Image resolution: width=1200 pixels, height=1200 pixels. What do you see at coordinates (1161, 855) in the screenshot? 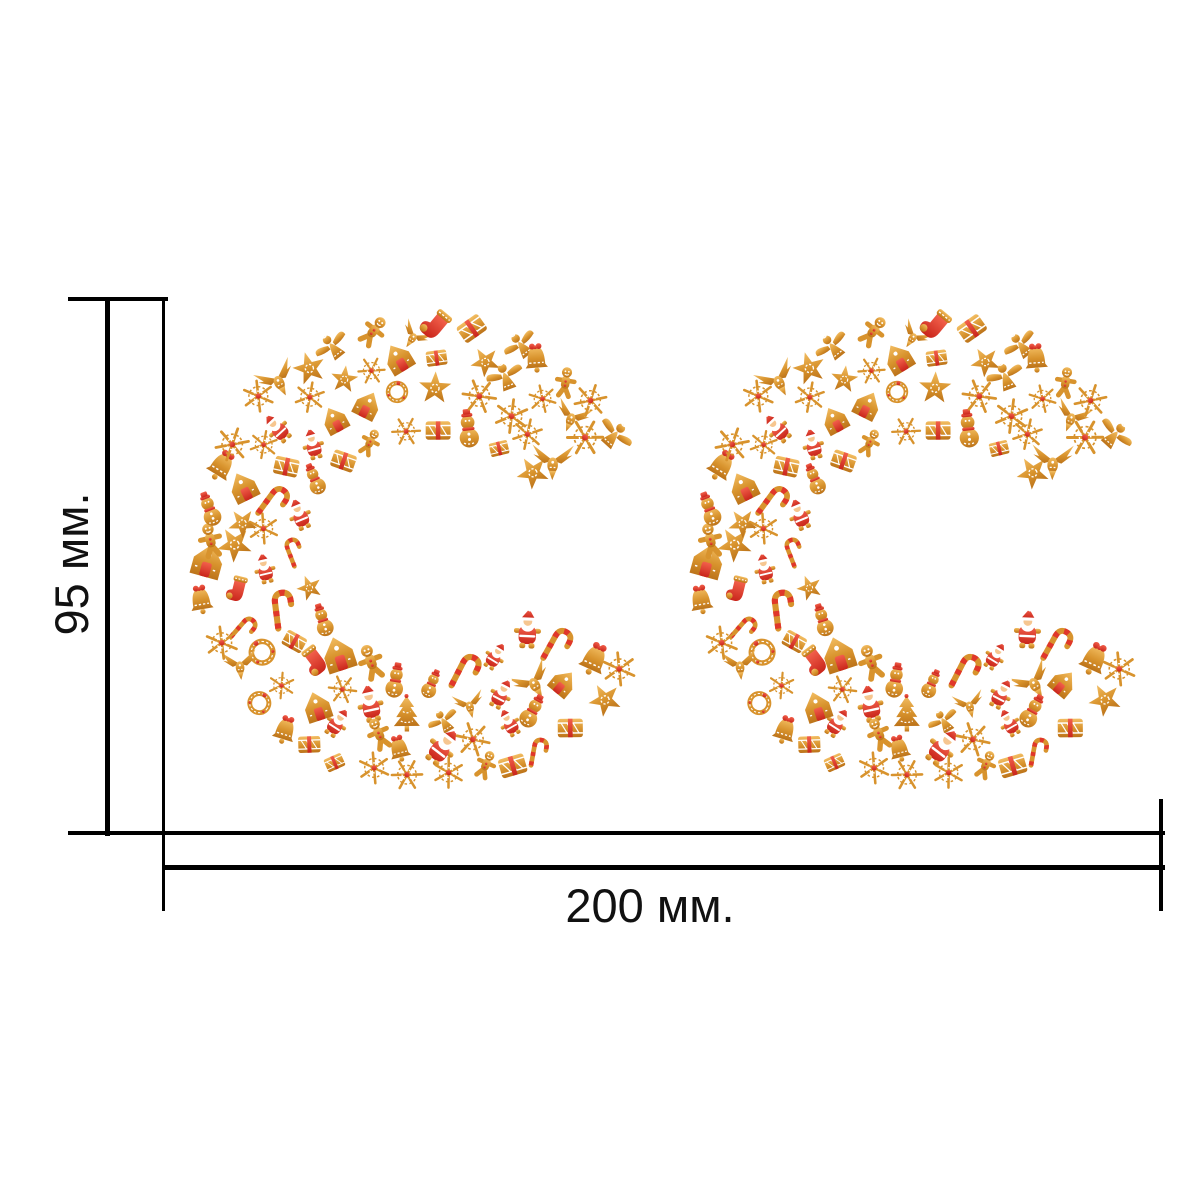
I see `right-extension-line` at bounding box center [1161, 855].